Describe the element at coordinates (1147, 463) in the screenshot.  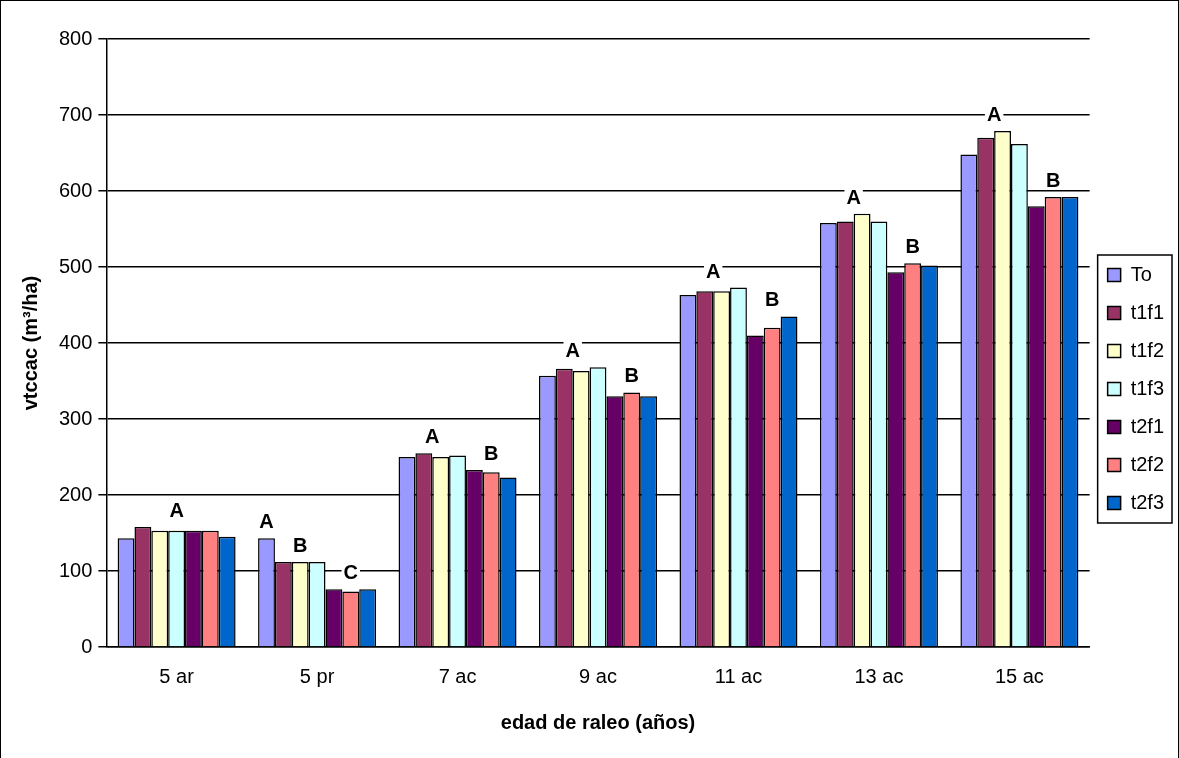
I see `legend-label: t2f2` at that location.